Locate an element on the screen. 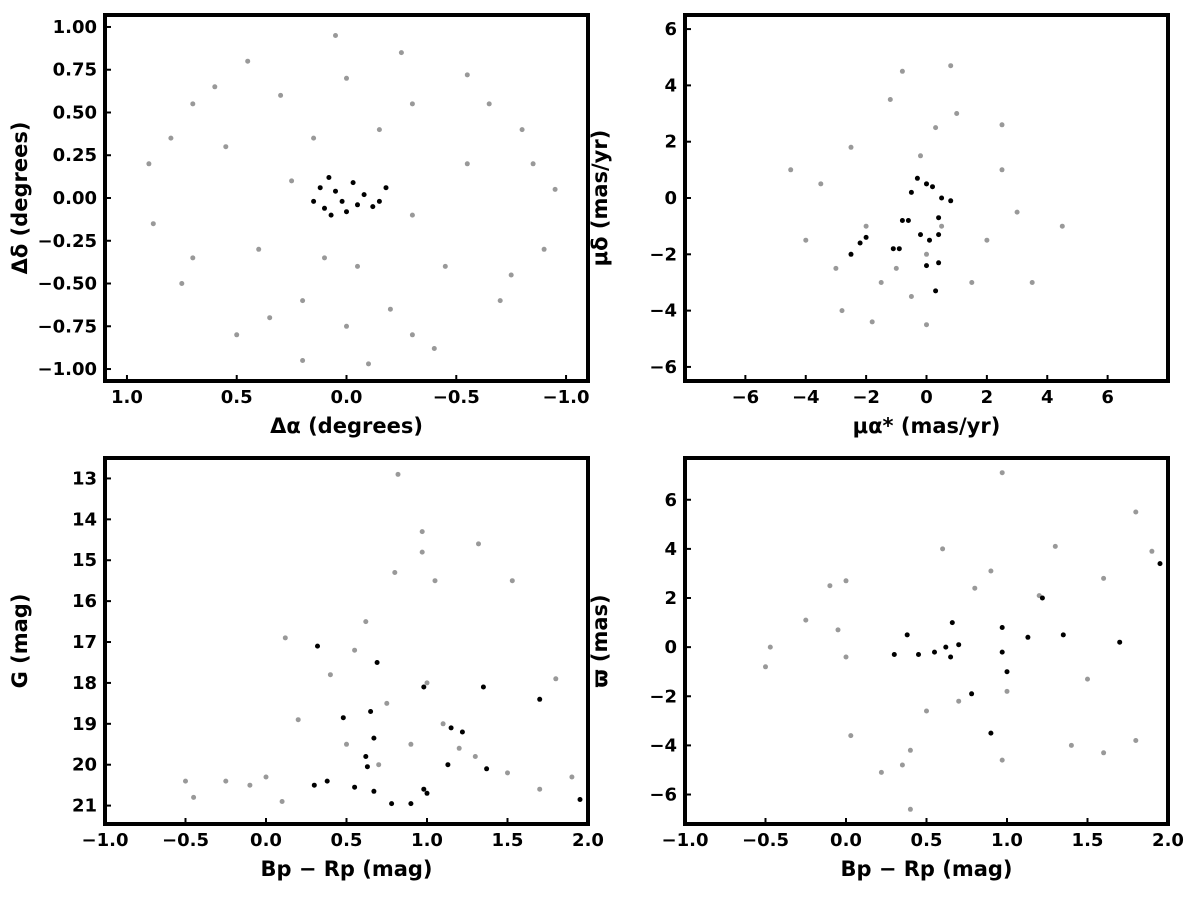 This screenshot has width=1200, height=900. x-tick-label: 0.0 is located at coordinates (266, 840).